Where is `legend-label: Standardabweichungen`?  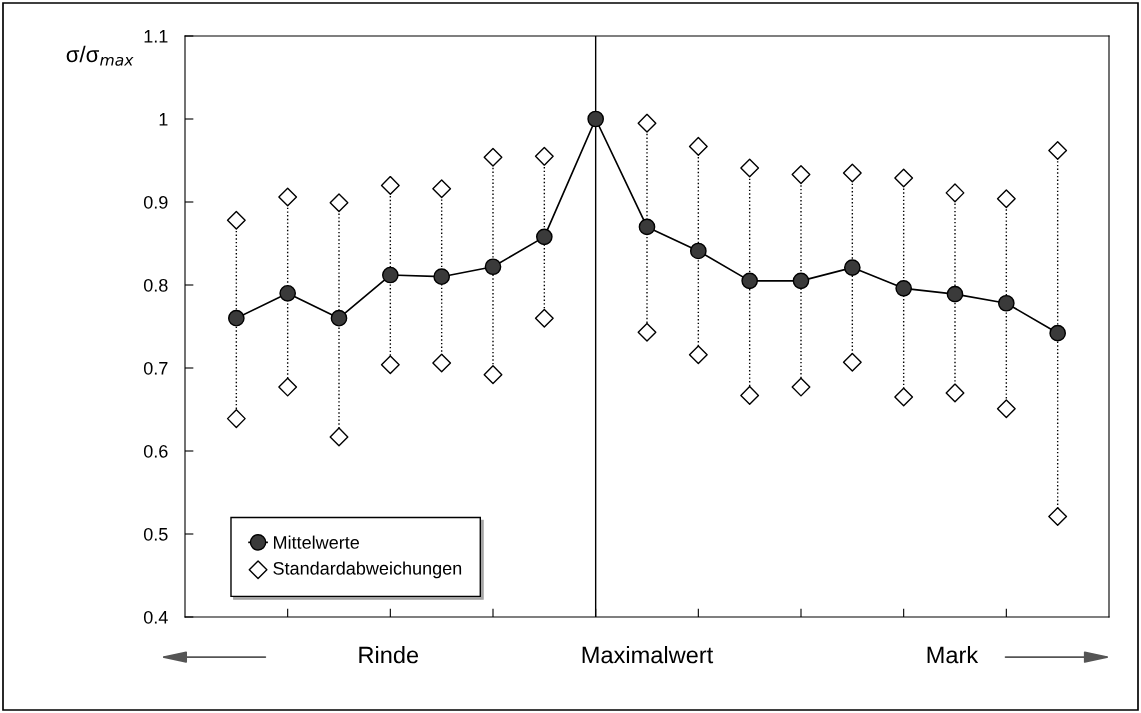
legend-label: Standardabweichungen is located at coordinates (367, 570).